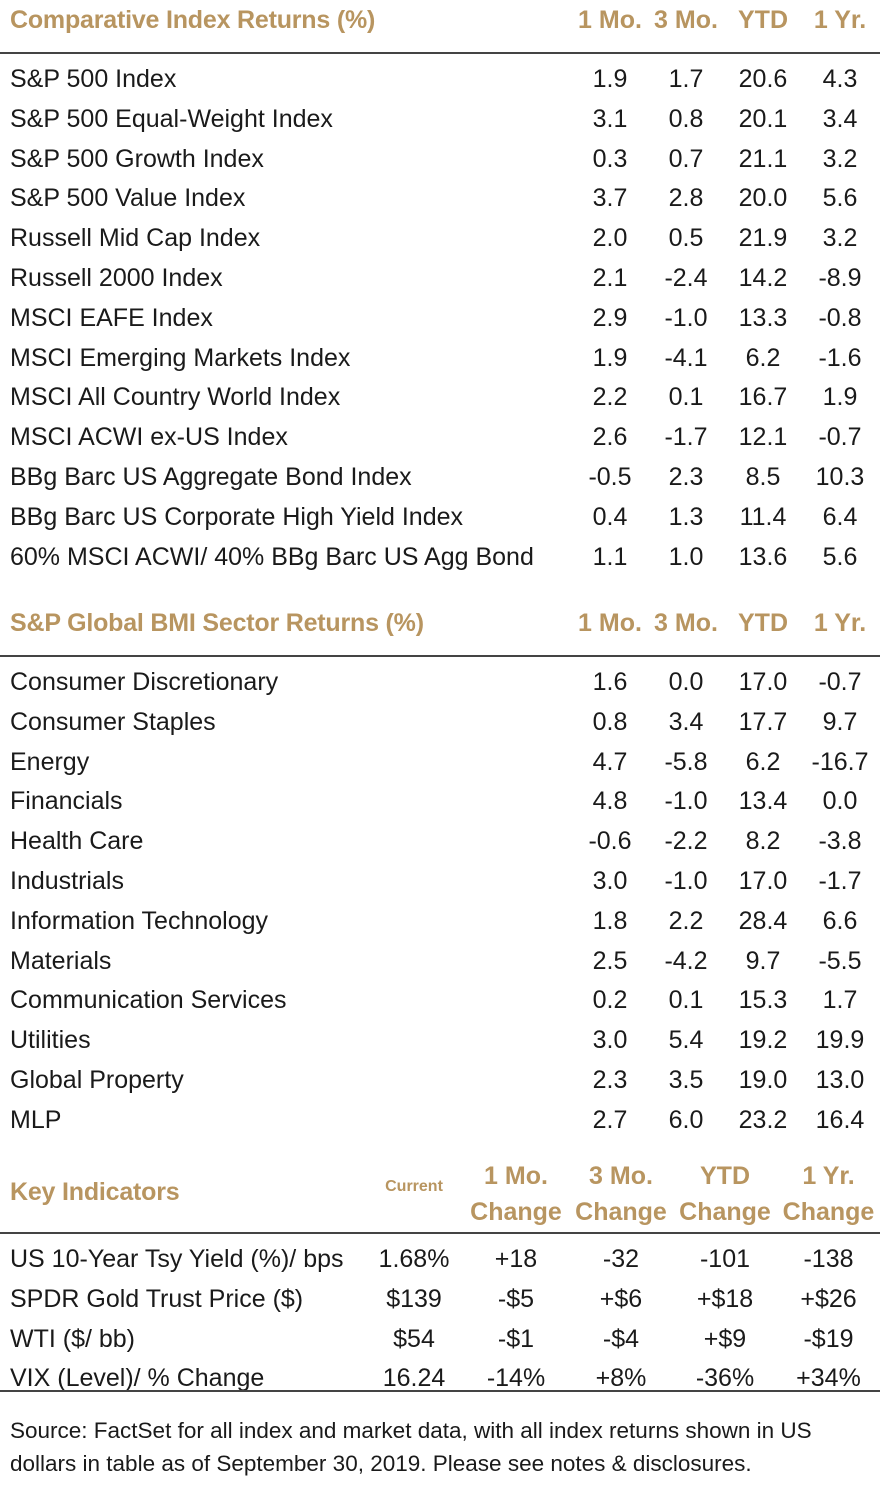 This screenshot has width=895, height=1489. Describe the element at coordinates (180, 357) in the screenshot. I see `row-label: MSCI Emerging Markets Index` at that location.